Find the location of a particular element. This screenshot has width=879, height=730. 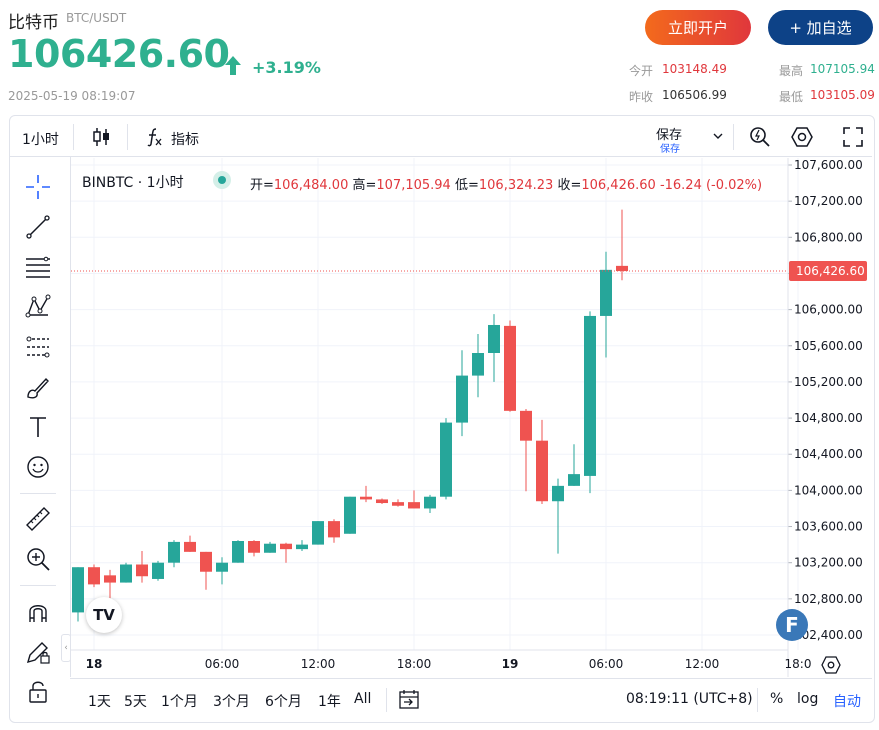

y-tick-label: 105,200.00 is located at coordinates (828, 382).